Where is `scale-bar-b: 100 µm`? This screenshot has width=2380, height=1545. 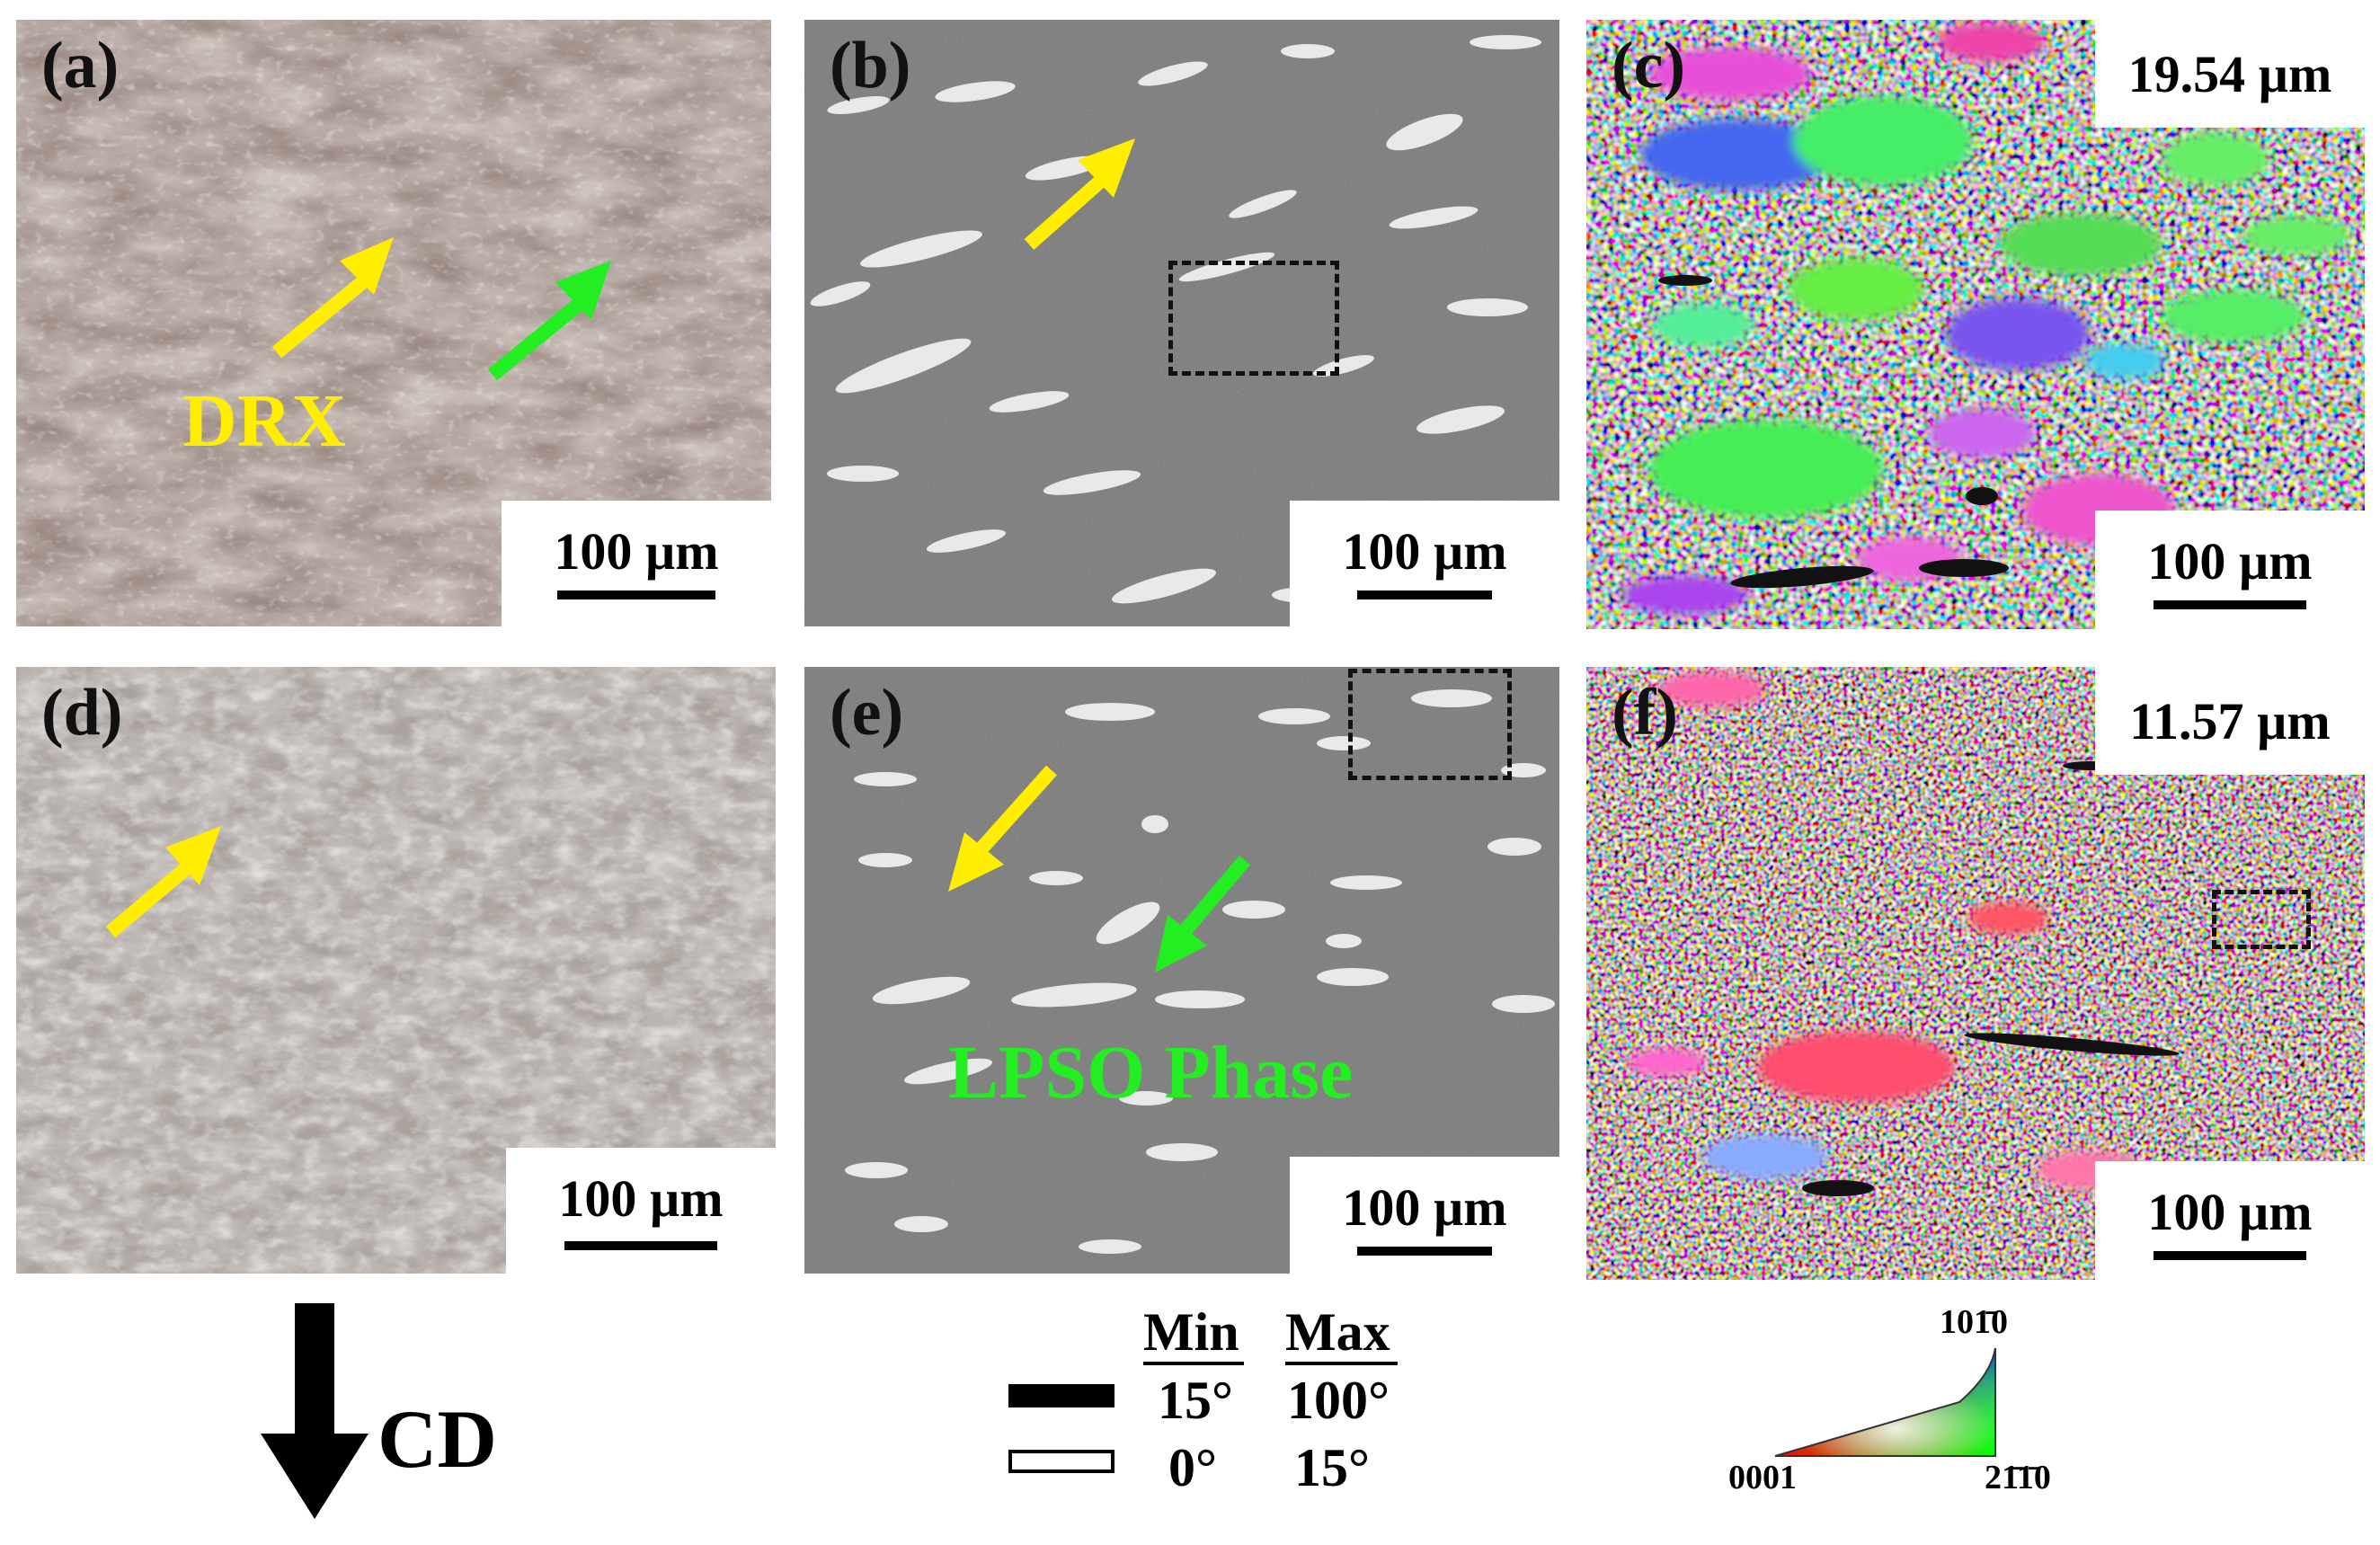 scale-bar-b: 100 µm is located at coordinates (1424, 563).